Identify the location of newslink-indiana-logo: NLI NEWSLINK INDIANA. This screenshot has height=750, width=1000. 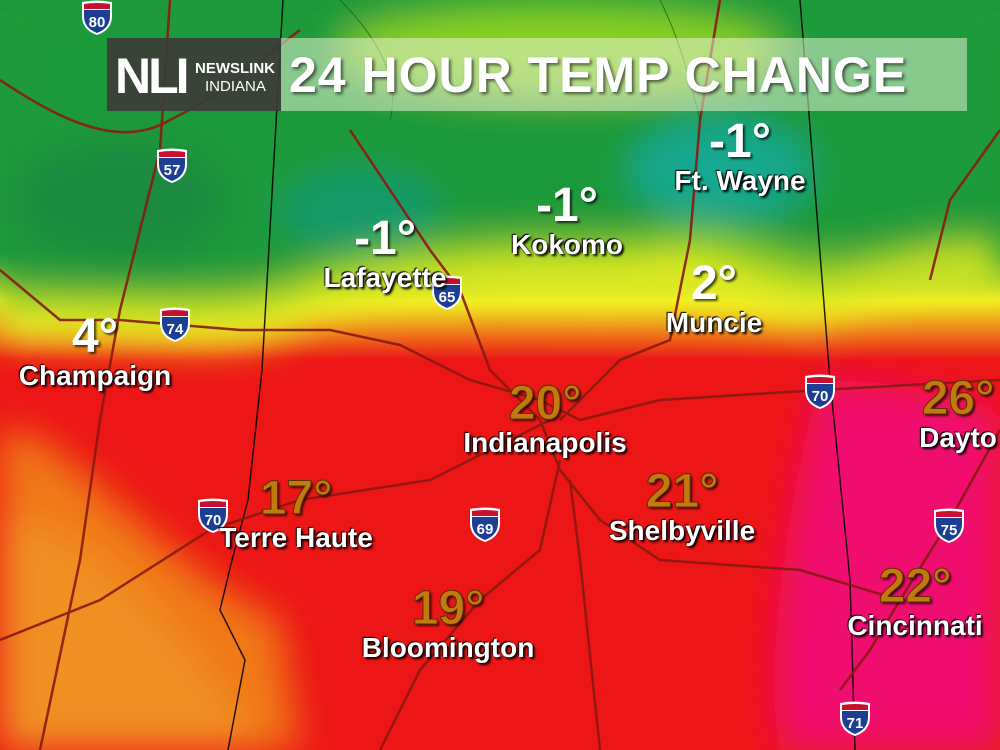
(194, 74).